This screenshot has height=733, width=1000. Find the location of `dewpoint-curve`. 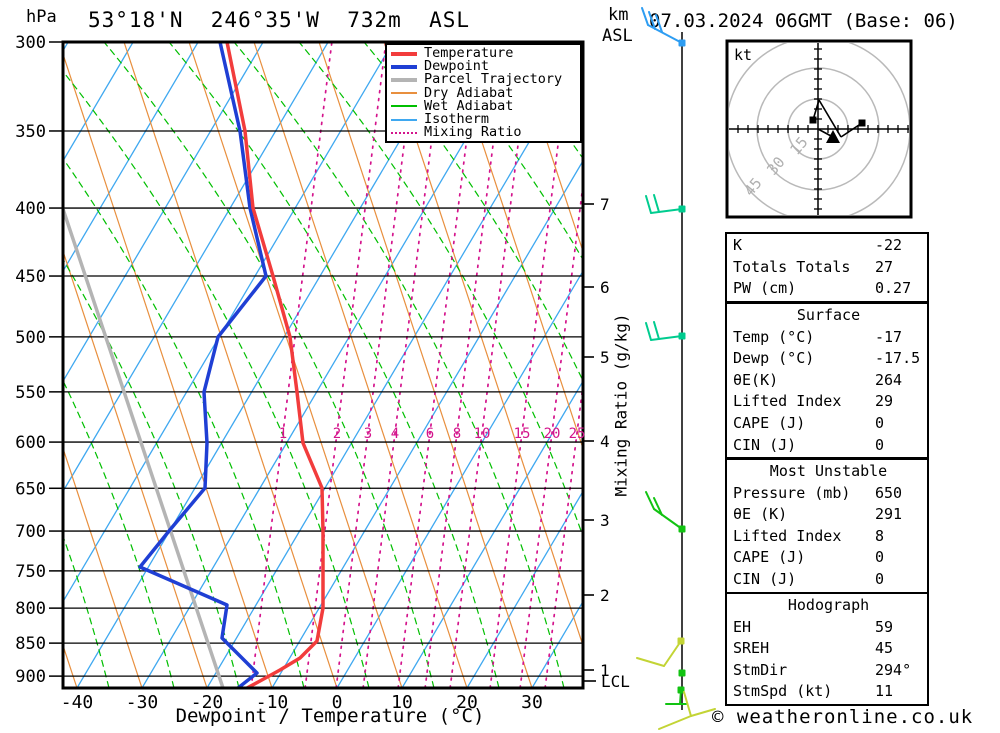

dewpoint-curve is located at coordinates (203, 365).